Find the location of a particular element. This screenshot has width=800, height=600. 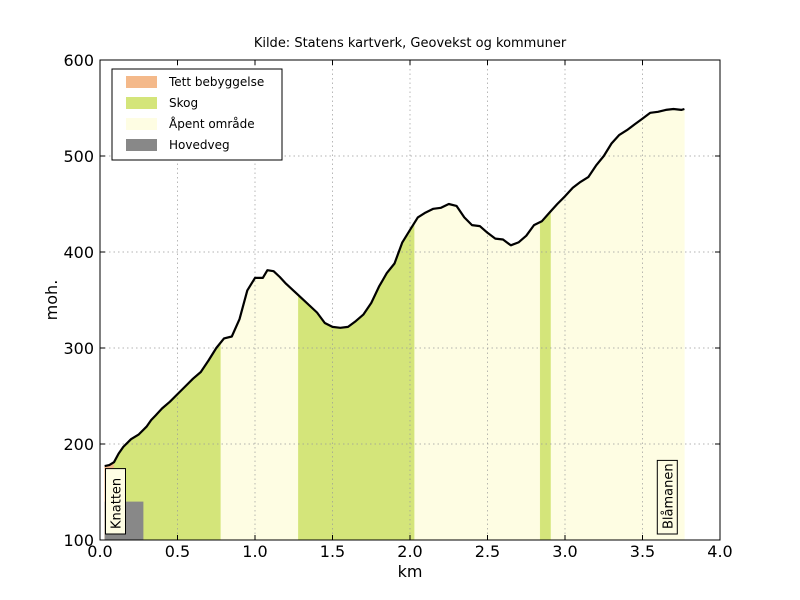

x-tick-label-7: 3.5 is located at coordinates (642, 551).